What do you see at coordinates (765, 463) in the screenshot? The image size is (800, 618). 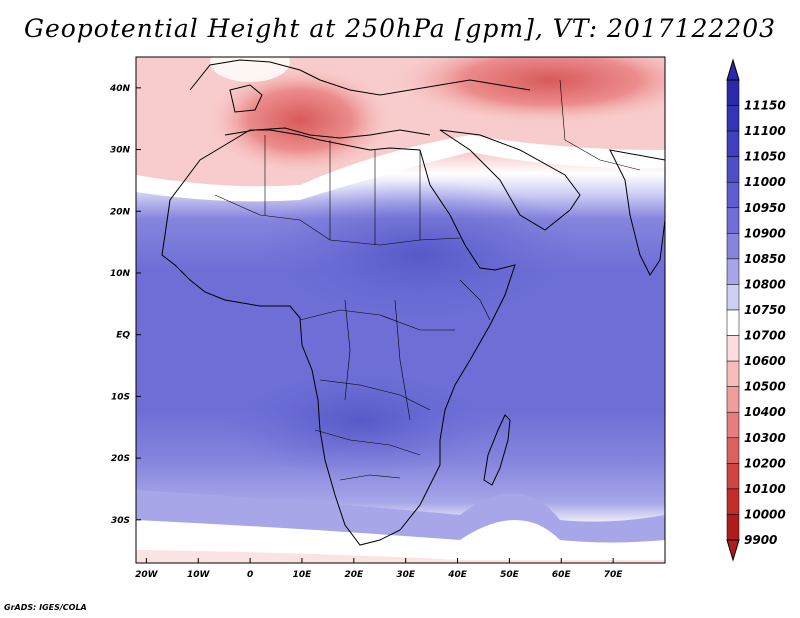 I see `colorbar-label: 10200` at bounding box center [765, 463].